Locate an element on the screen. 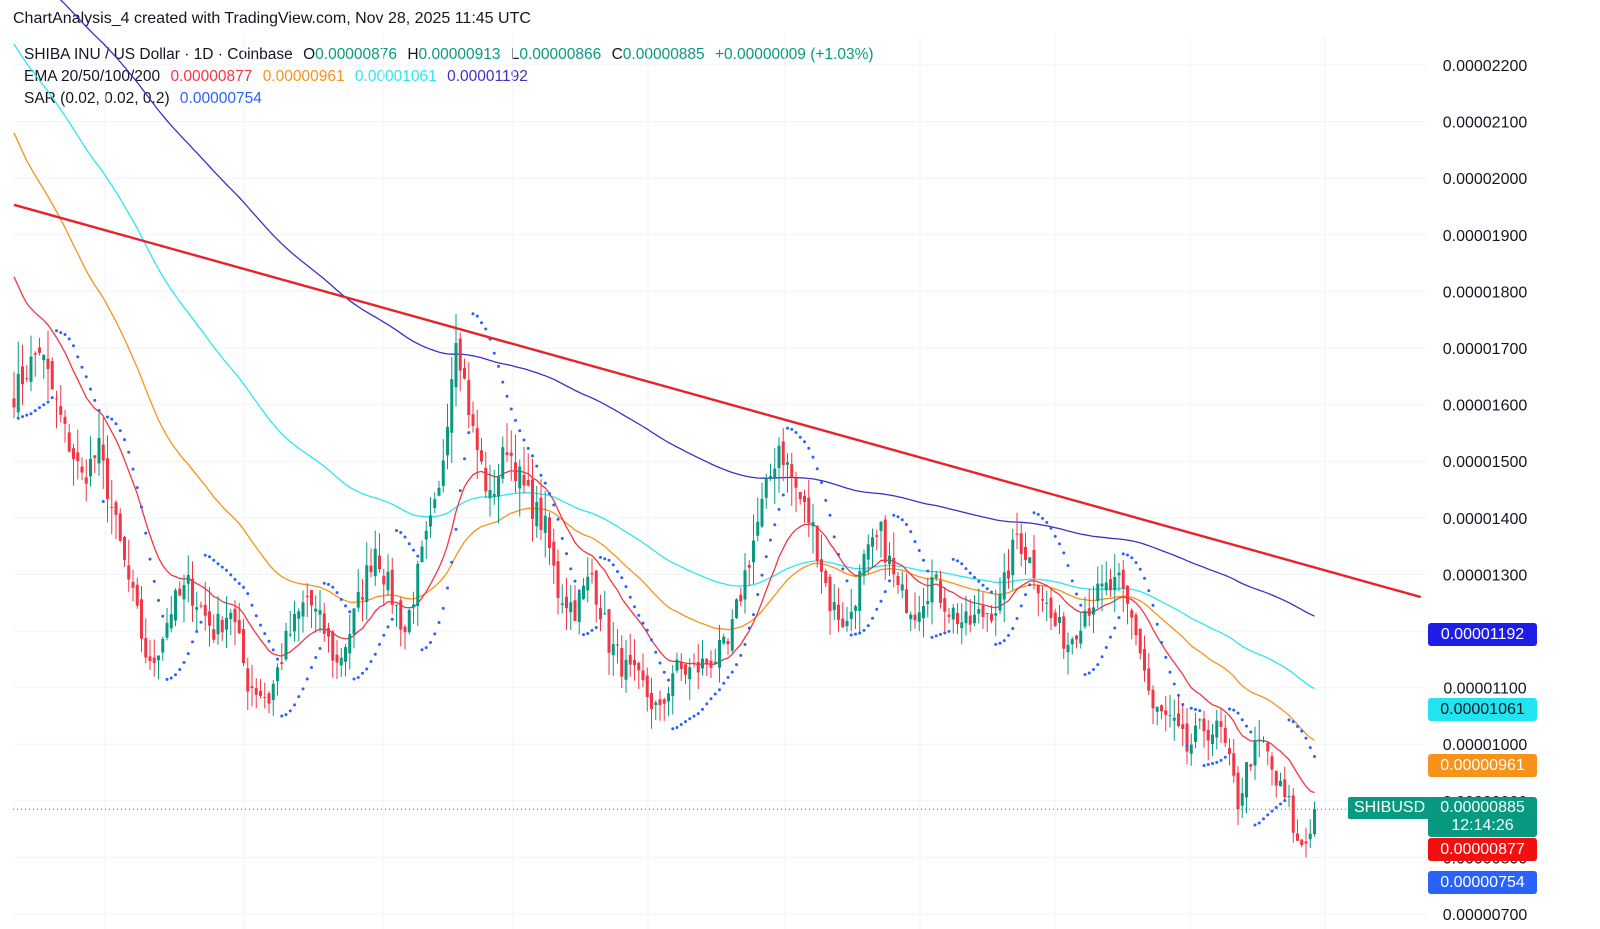 This screenshot has width=1600, height=929. ohlc-open: O0.00000876 is located at coordinates (350, 54).